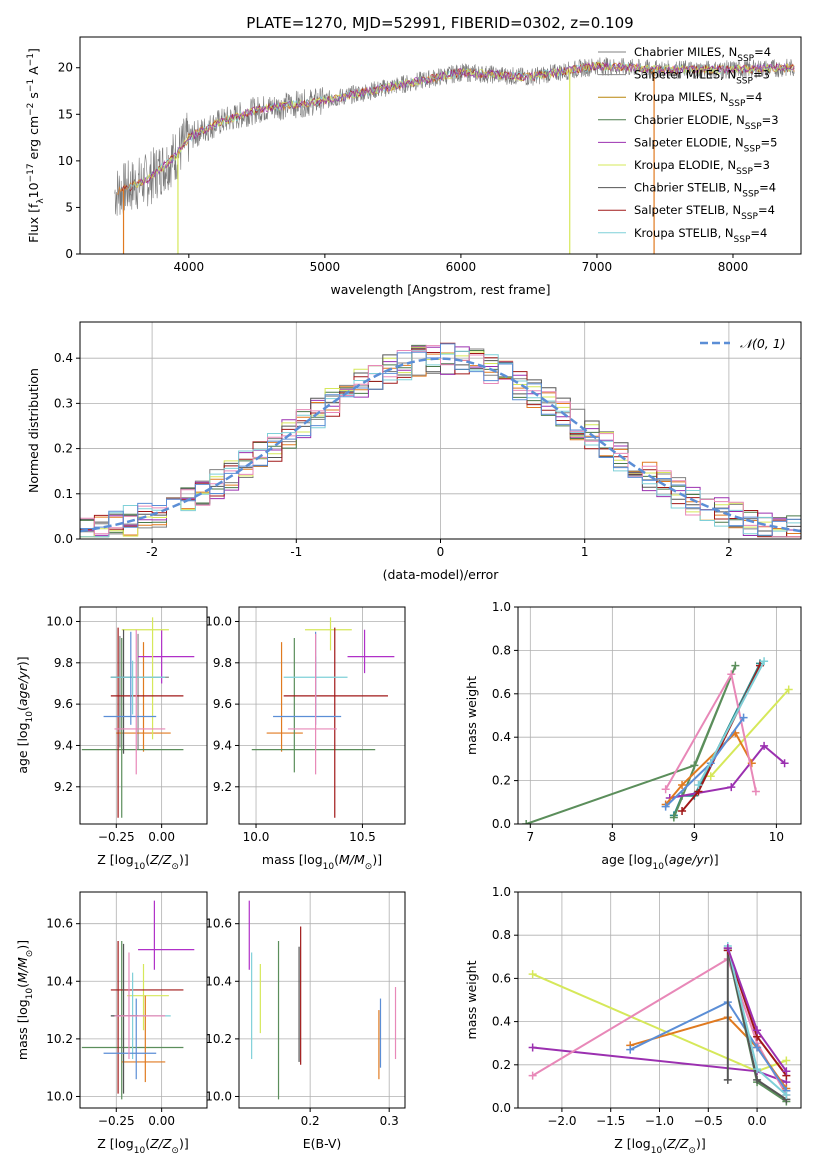 The width and height of the screenshot is (819, 1174). I want to click on mass_weight_age-ytick-label: 1.0, so click(501, 607).